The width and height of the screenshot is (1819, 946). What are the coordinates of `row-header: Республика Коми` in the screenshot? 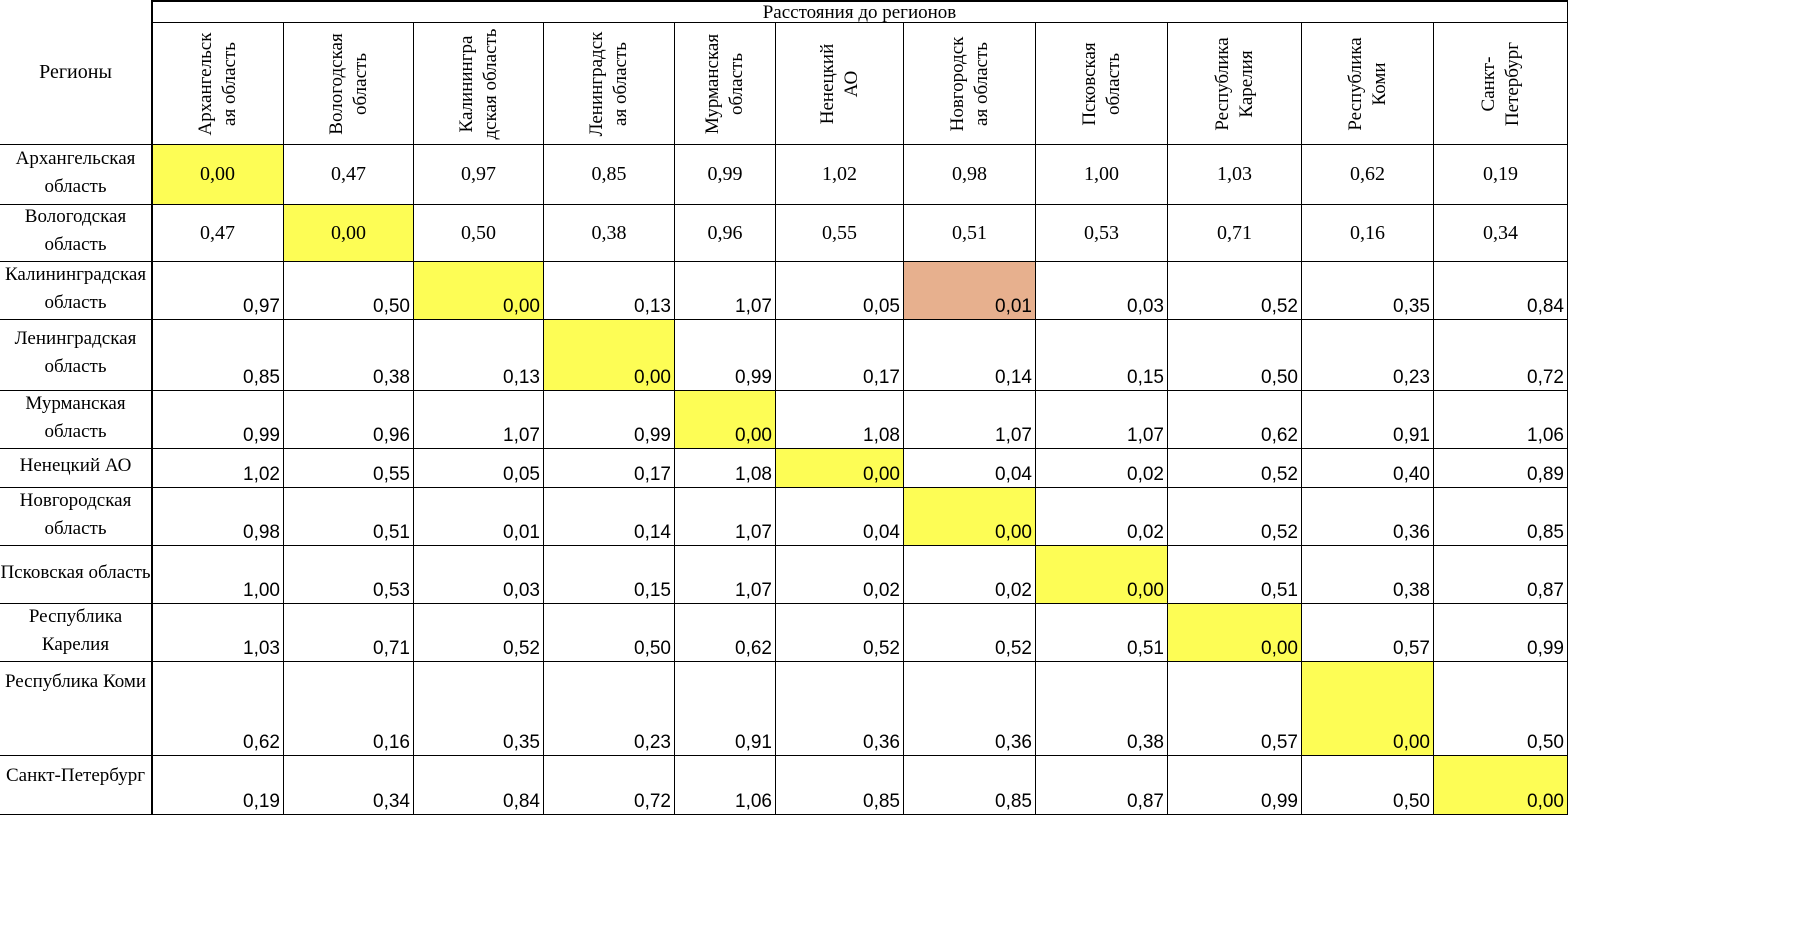 It's located at (76, 709).